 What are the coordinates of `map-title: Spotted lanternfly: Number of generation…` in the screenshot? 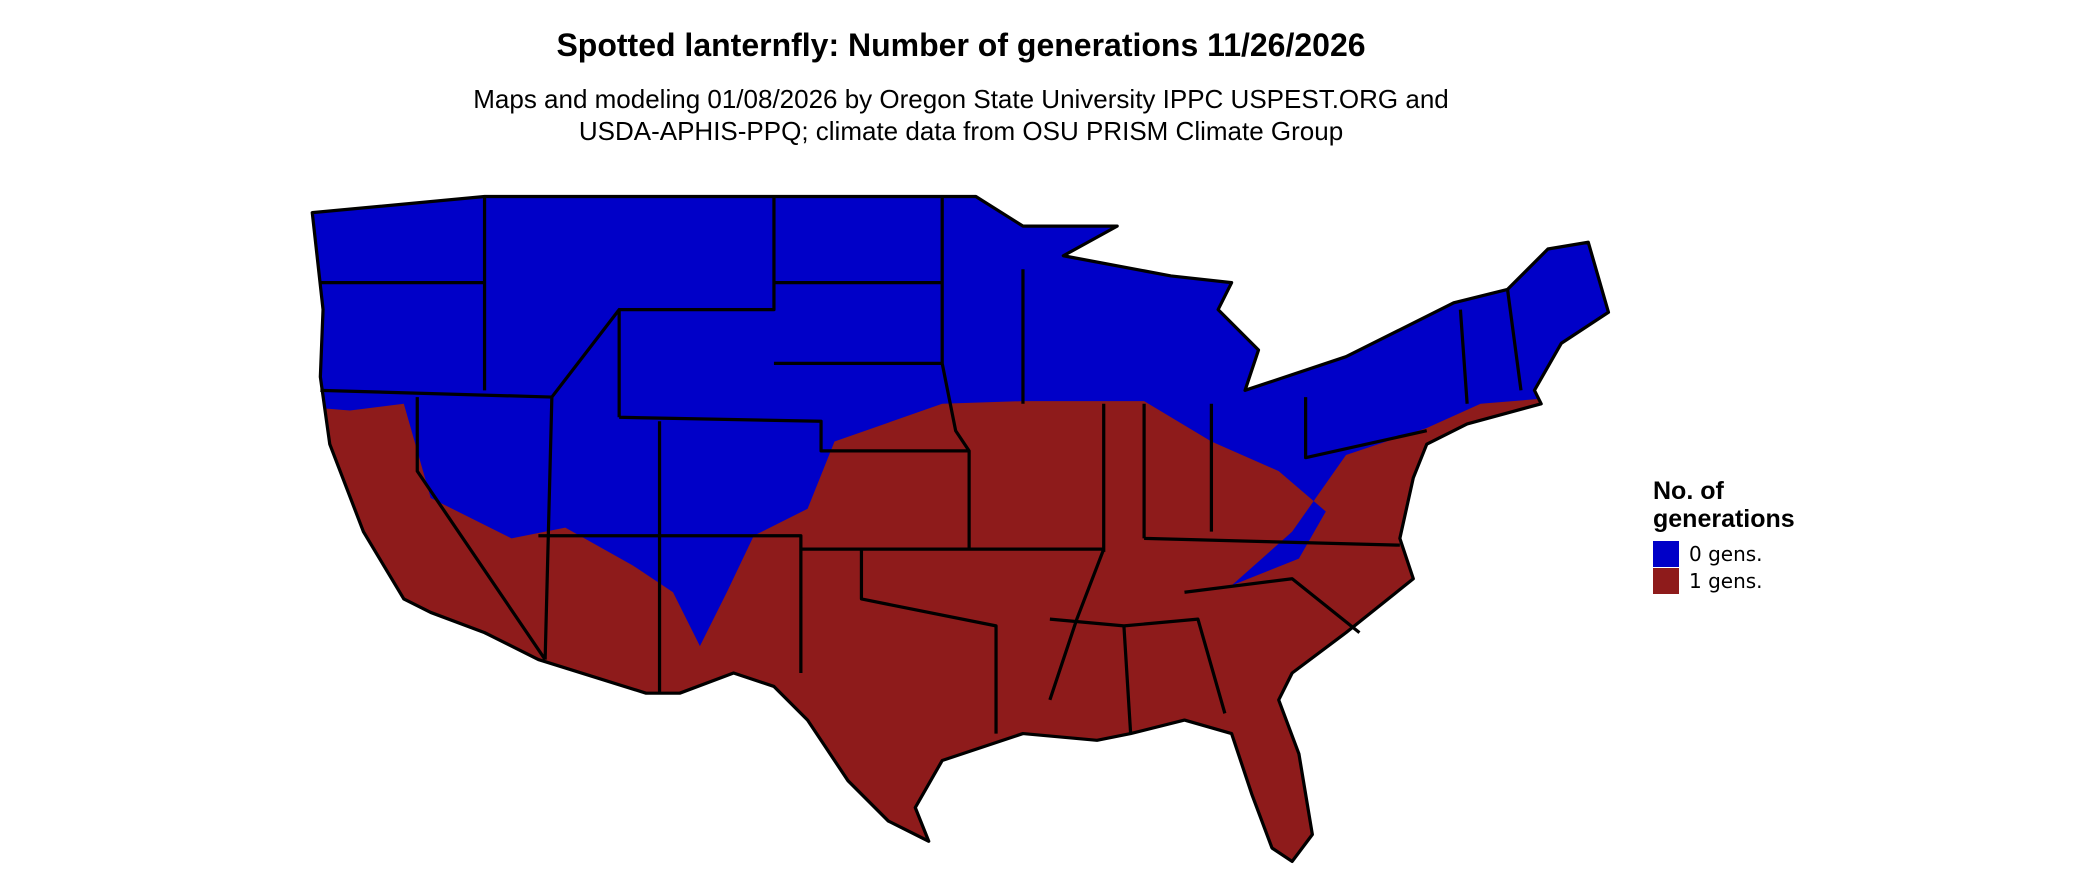 It's located at (960, 45).